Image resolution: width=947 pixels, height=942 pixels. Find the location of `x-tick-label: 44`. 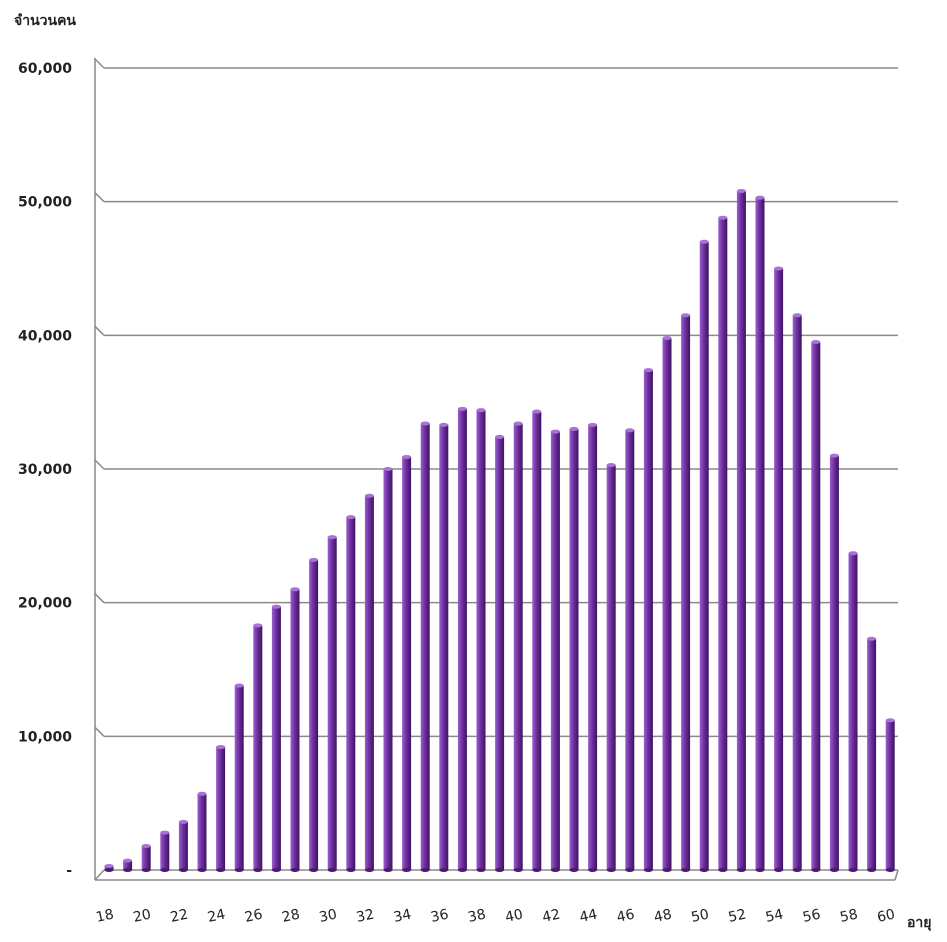

x-tick-label: 44 is located at coordinates (588, 916).